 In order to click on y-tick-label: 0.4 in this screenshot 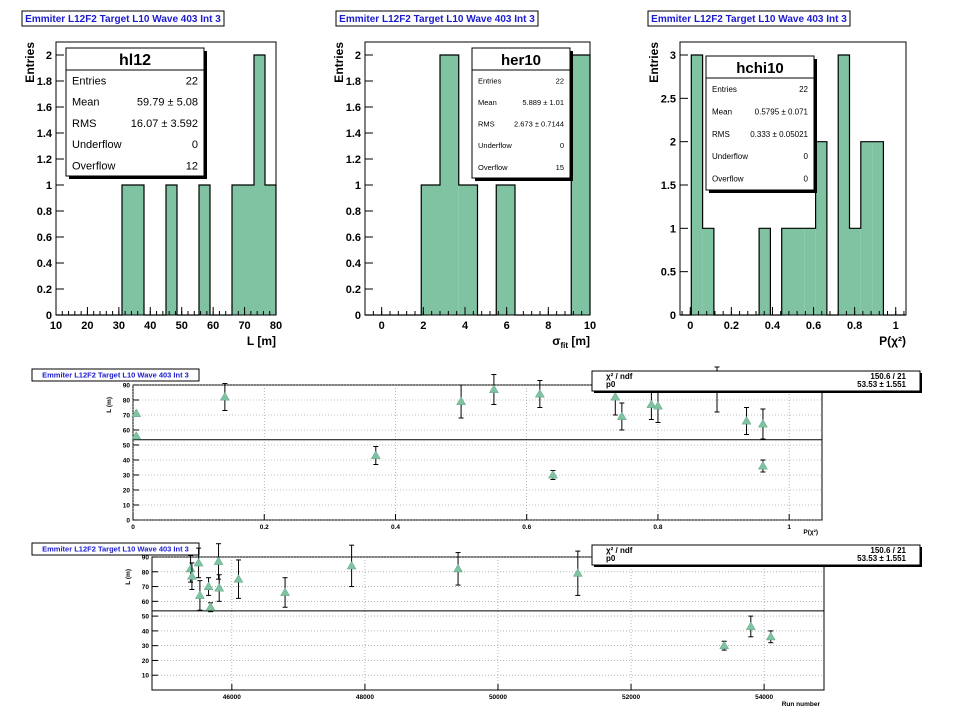, I will do `click(354, 264)`.